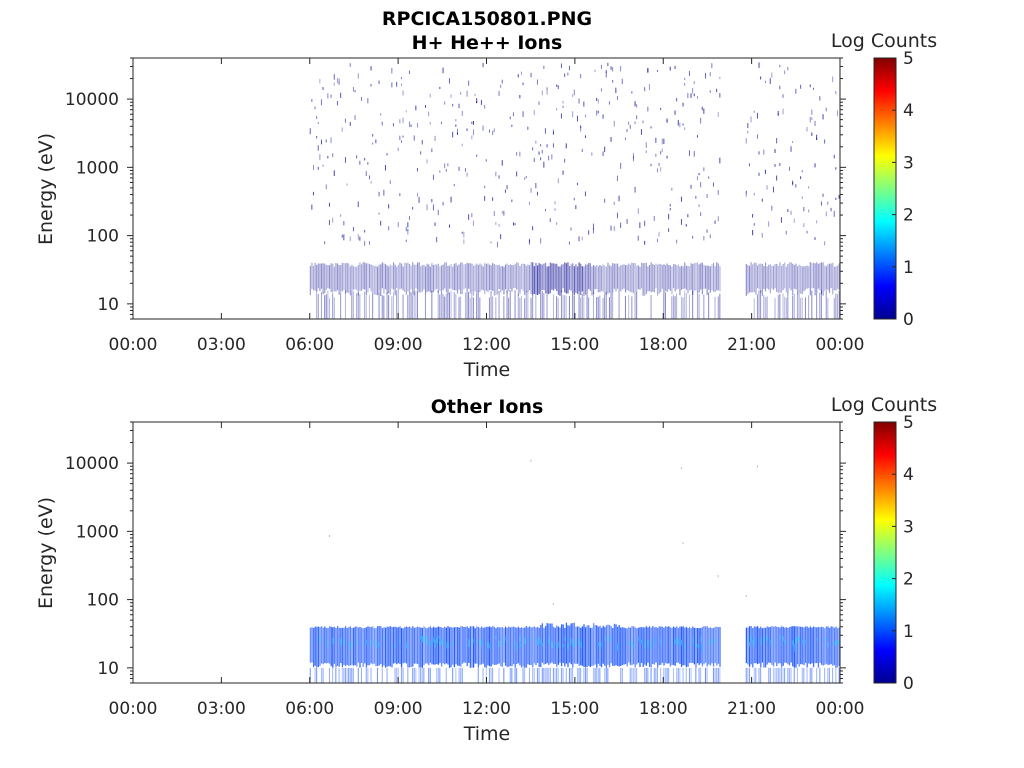  What do you see at coordinates (908, 632) in the screenshot?
I see `colorbar-tick-label: 1` at bounding box center [908, 632].